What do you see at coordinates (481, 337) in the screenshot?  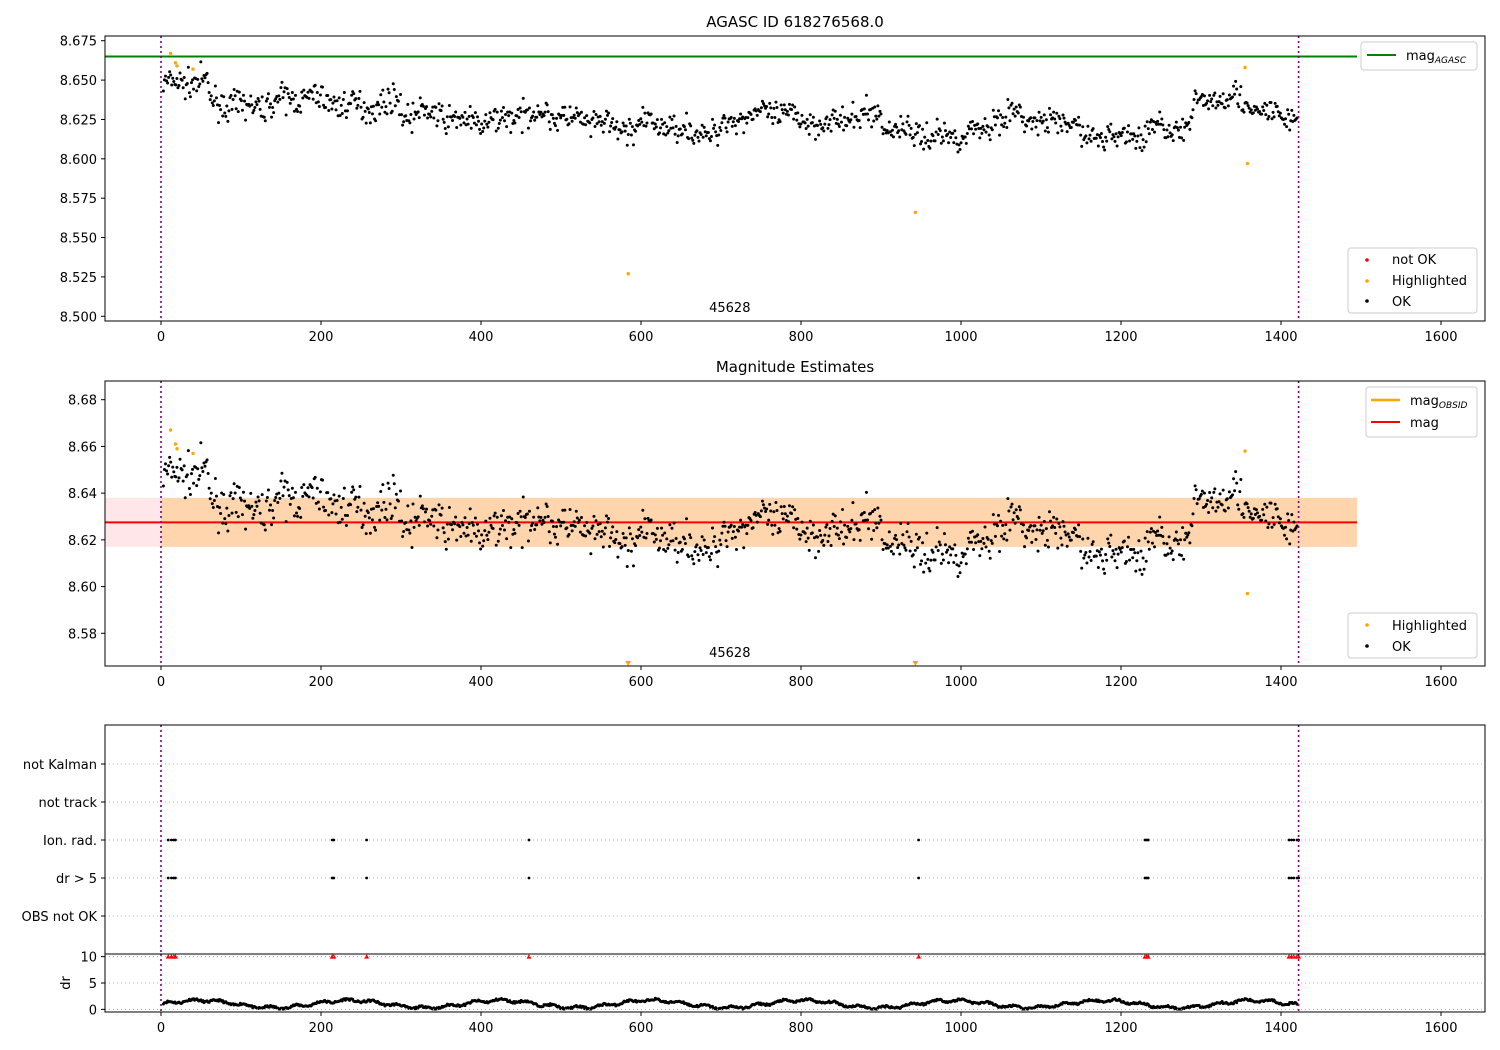 I see `x-tick-label: 400` at bounding box center [481, 337].